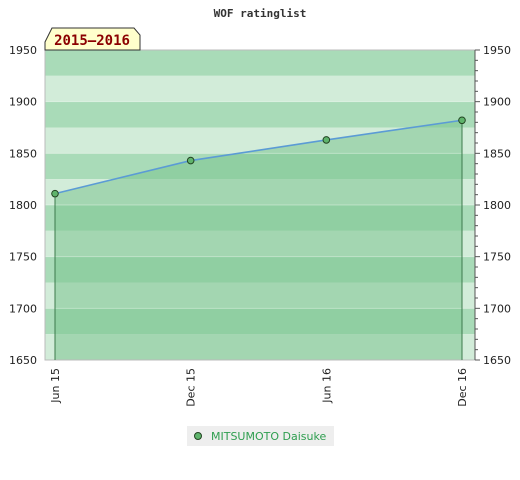 This screenshot has width=520, height=480. Describe the element at coordinates (326, 386) in the screenshot. I see `x-tick-label: Jun 16` at that location.